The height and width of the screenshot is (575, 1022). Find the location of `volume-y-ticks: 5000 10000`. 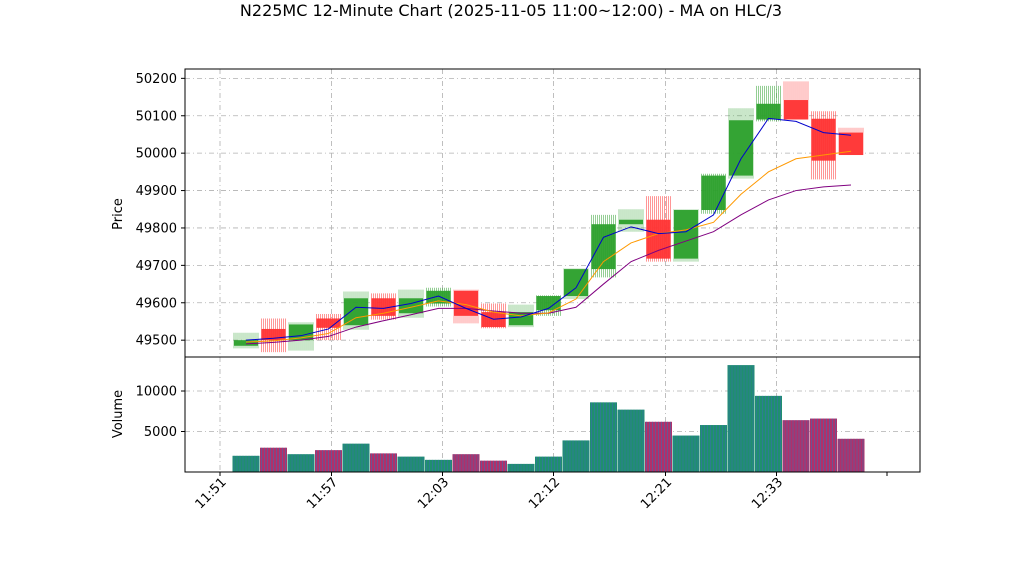

volume-y-ticks: 5000 10000 is located at coordinates (160, 412).